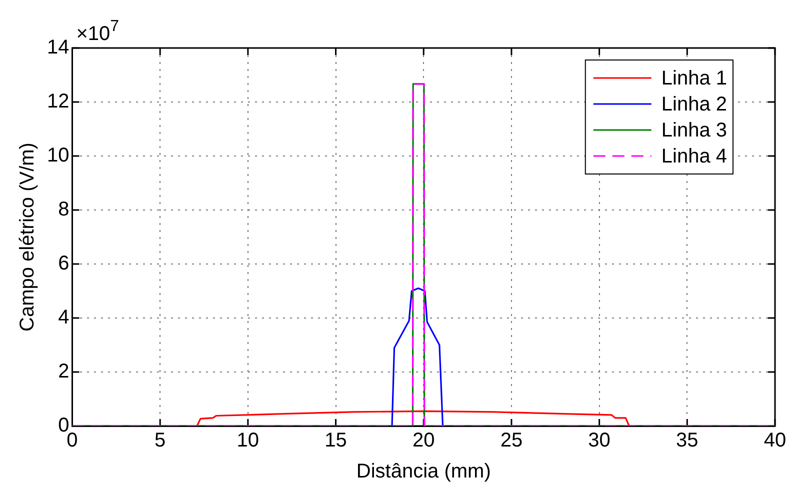 Image resolution: width=799 pixels, height=496 pixels. Describe the element at coordinates (160, 441) in the screenshot. I see `x-tick-label: 5` at that location.